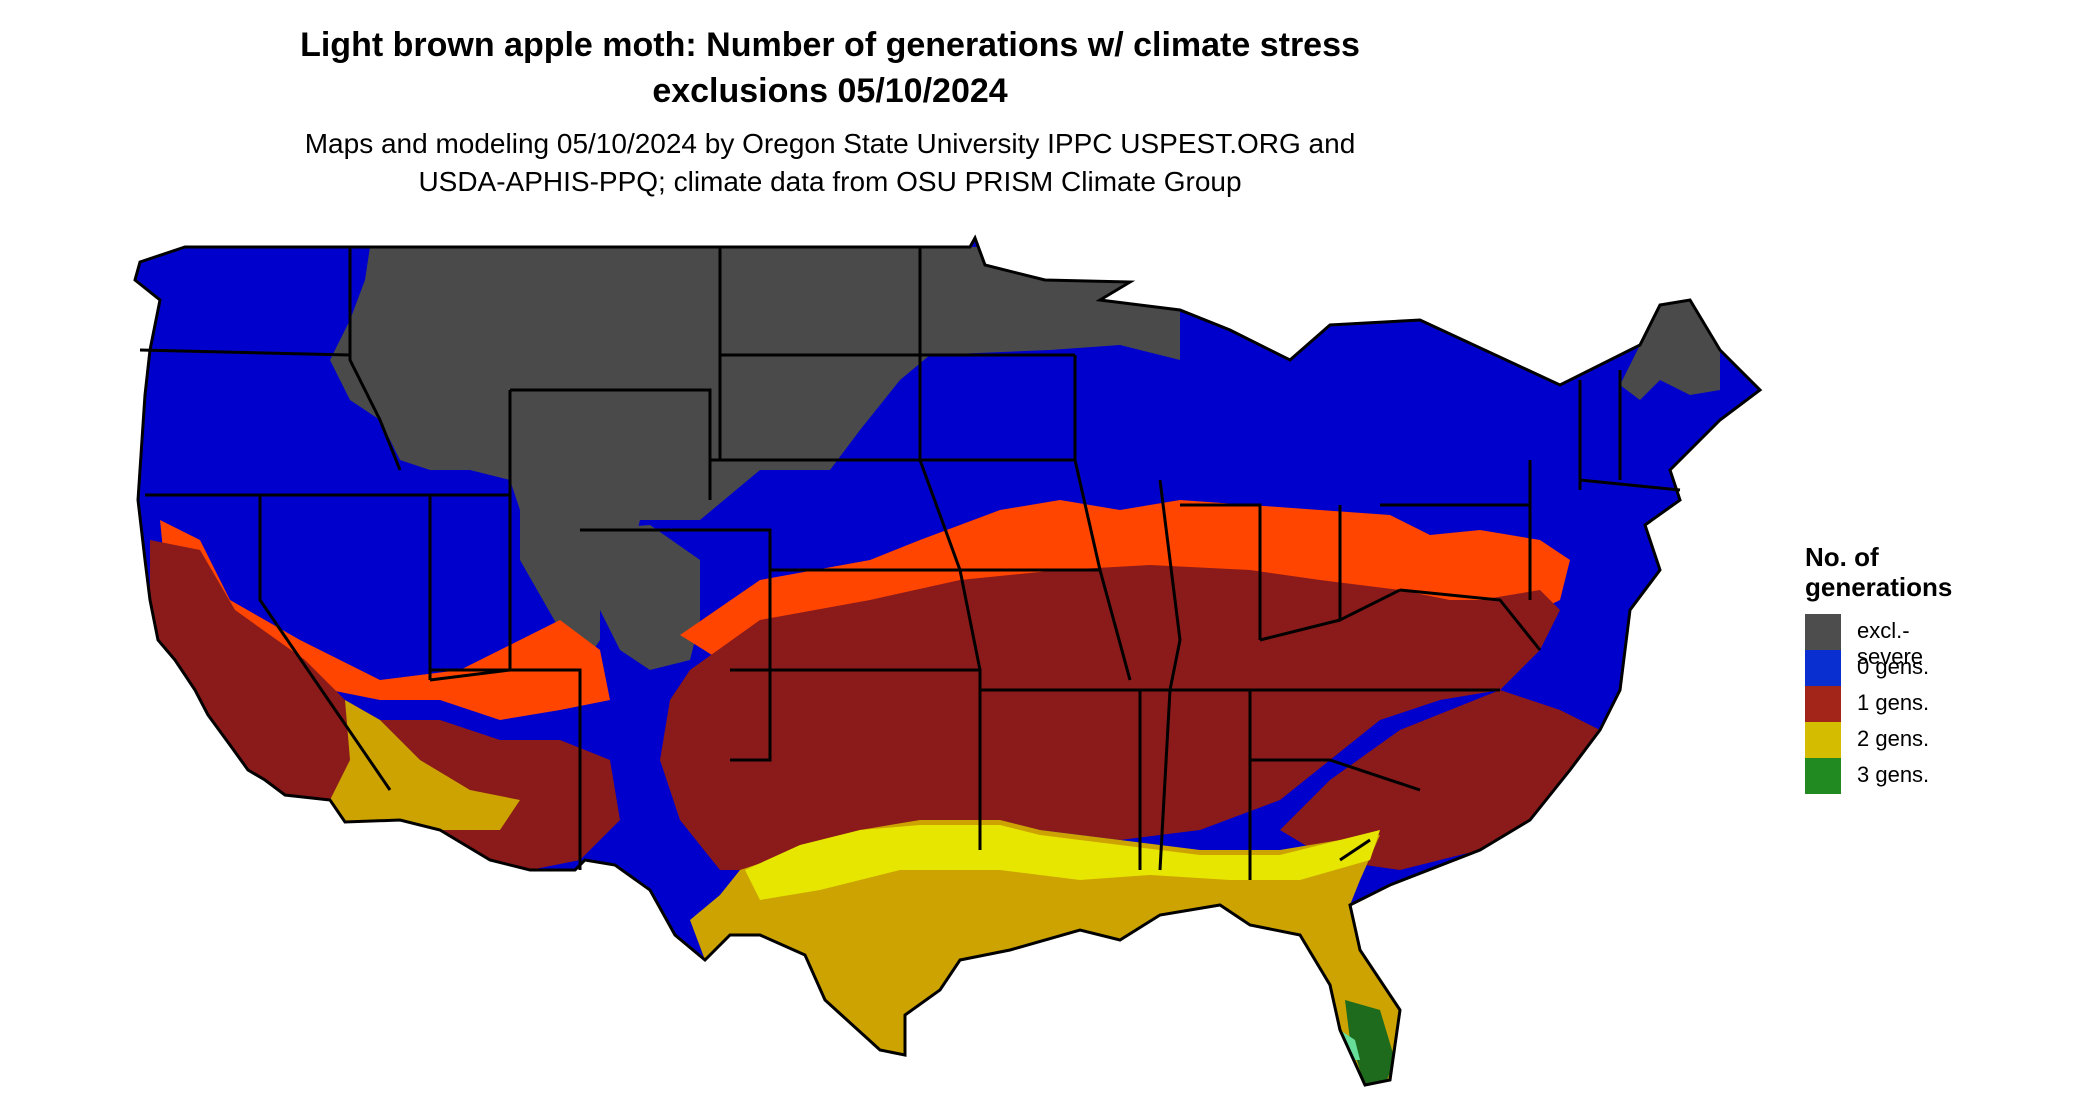 This screenshot has width=2100, height=1116. I want to click on legend-item: 3 gens., so click(1878, 776).